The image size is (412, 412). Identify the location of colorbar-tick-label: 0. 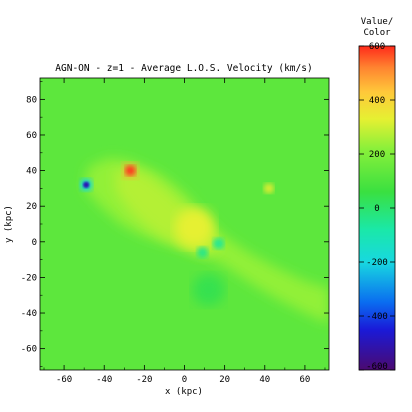
(376, 209).